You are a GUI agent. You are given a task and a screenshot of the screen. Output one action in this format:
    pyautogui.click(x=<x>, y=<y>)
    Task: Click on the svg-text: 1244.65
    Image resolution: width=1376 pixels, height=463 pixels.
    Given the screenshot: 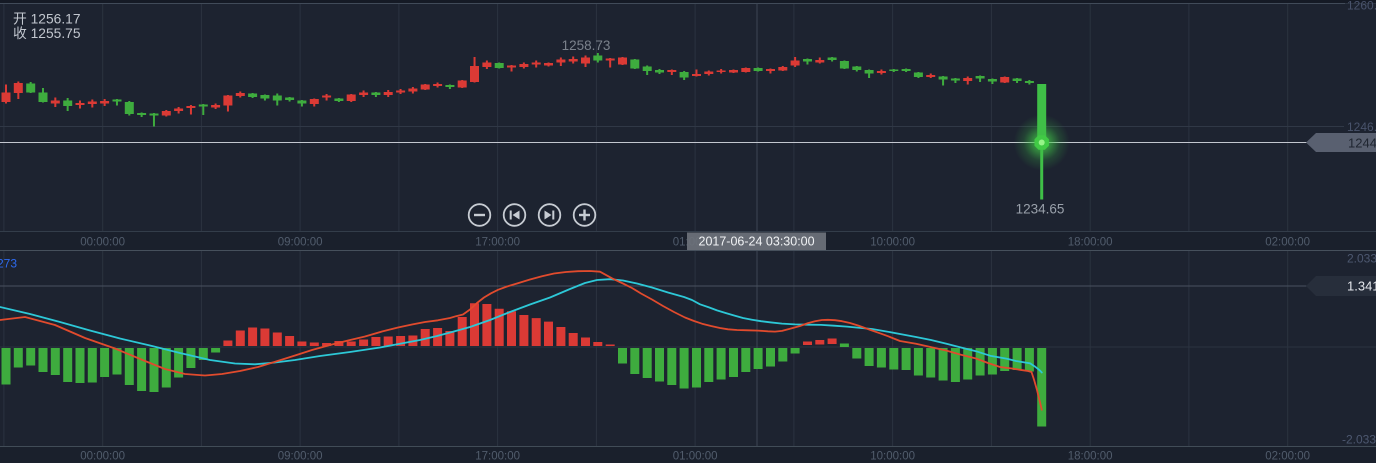 What is the action you would take?
    pyautogui.click(x=1362, y=143)
    